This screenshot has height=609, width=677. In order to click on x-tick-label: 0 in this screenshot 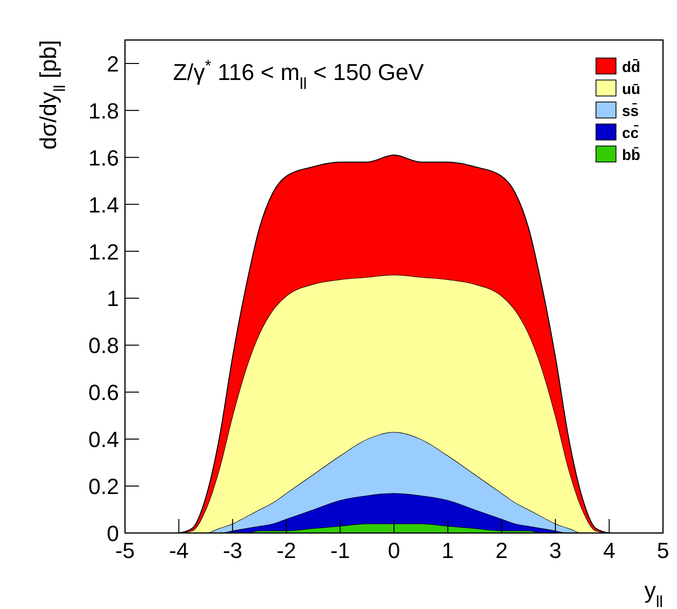, I will do `click(394, 550)`.